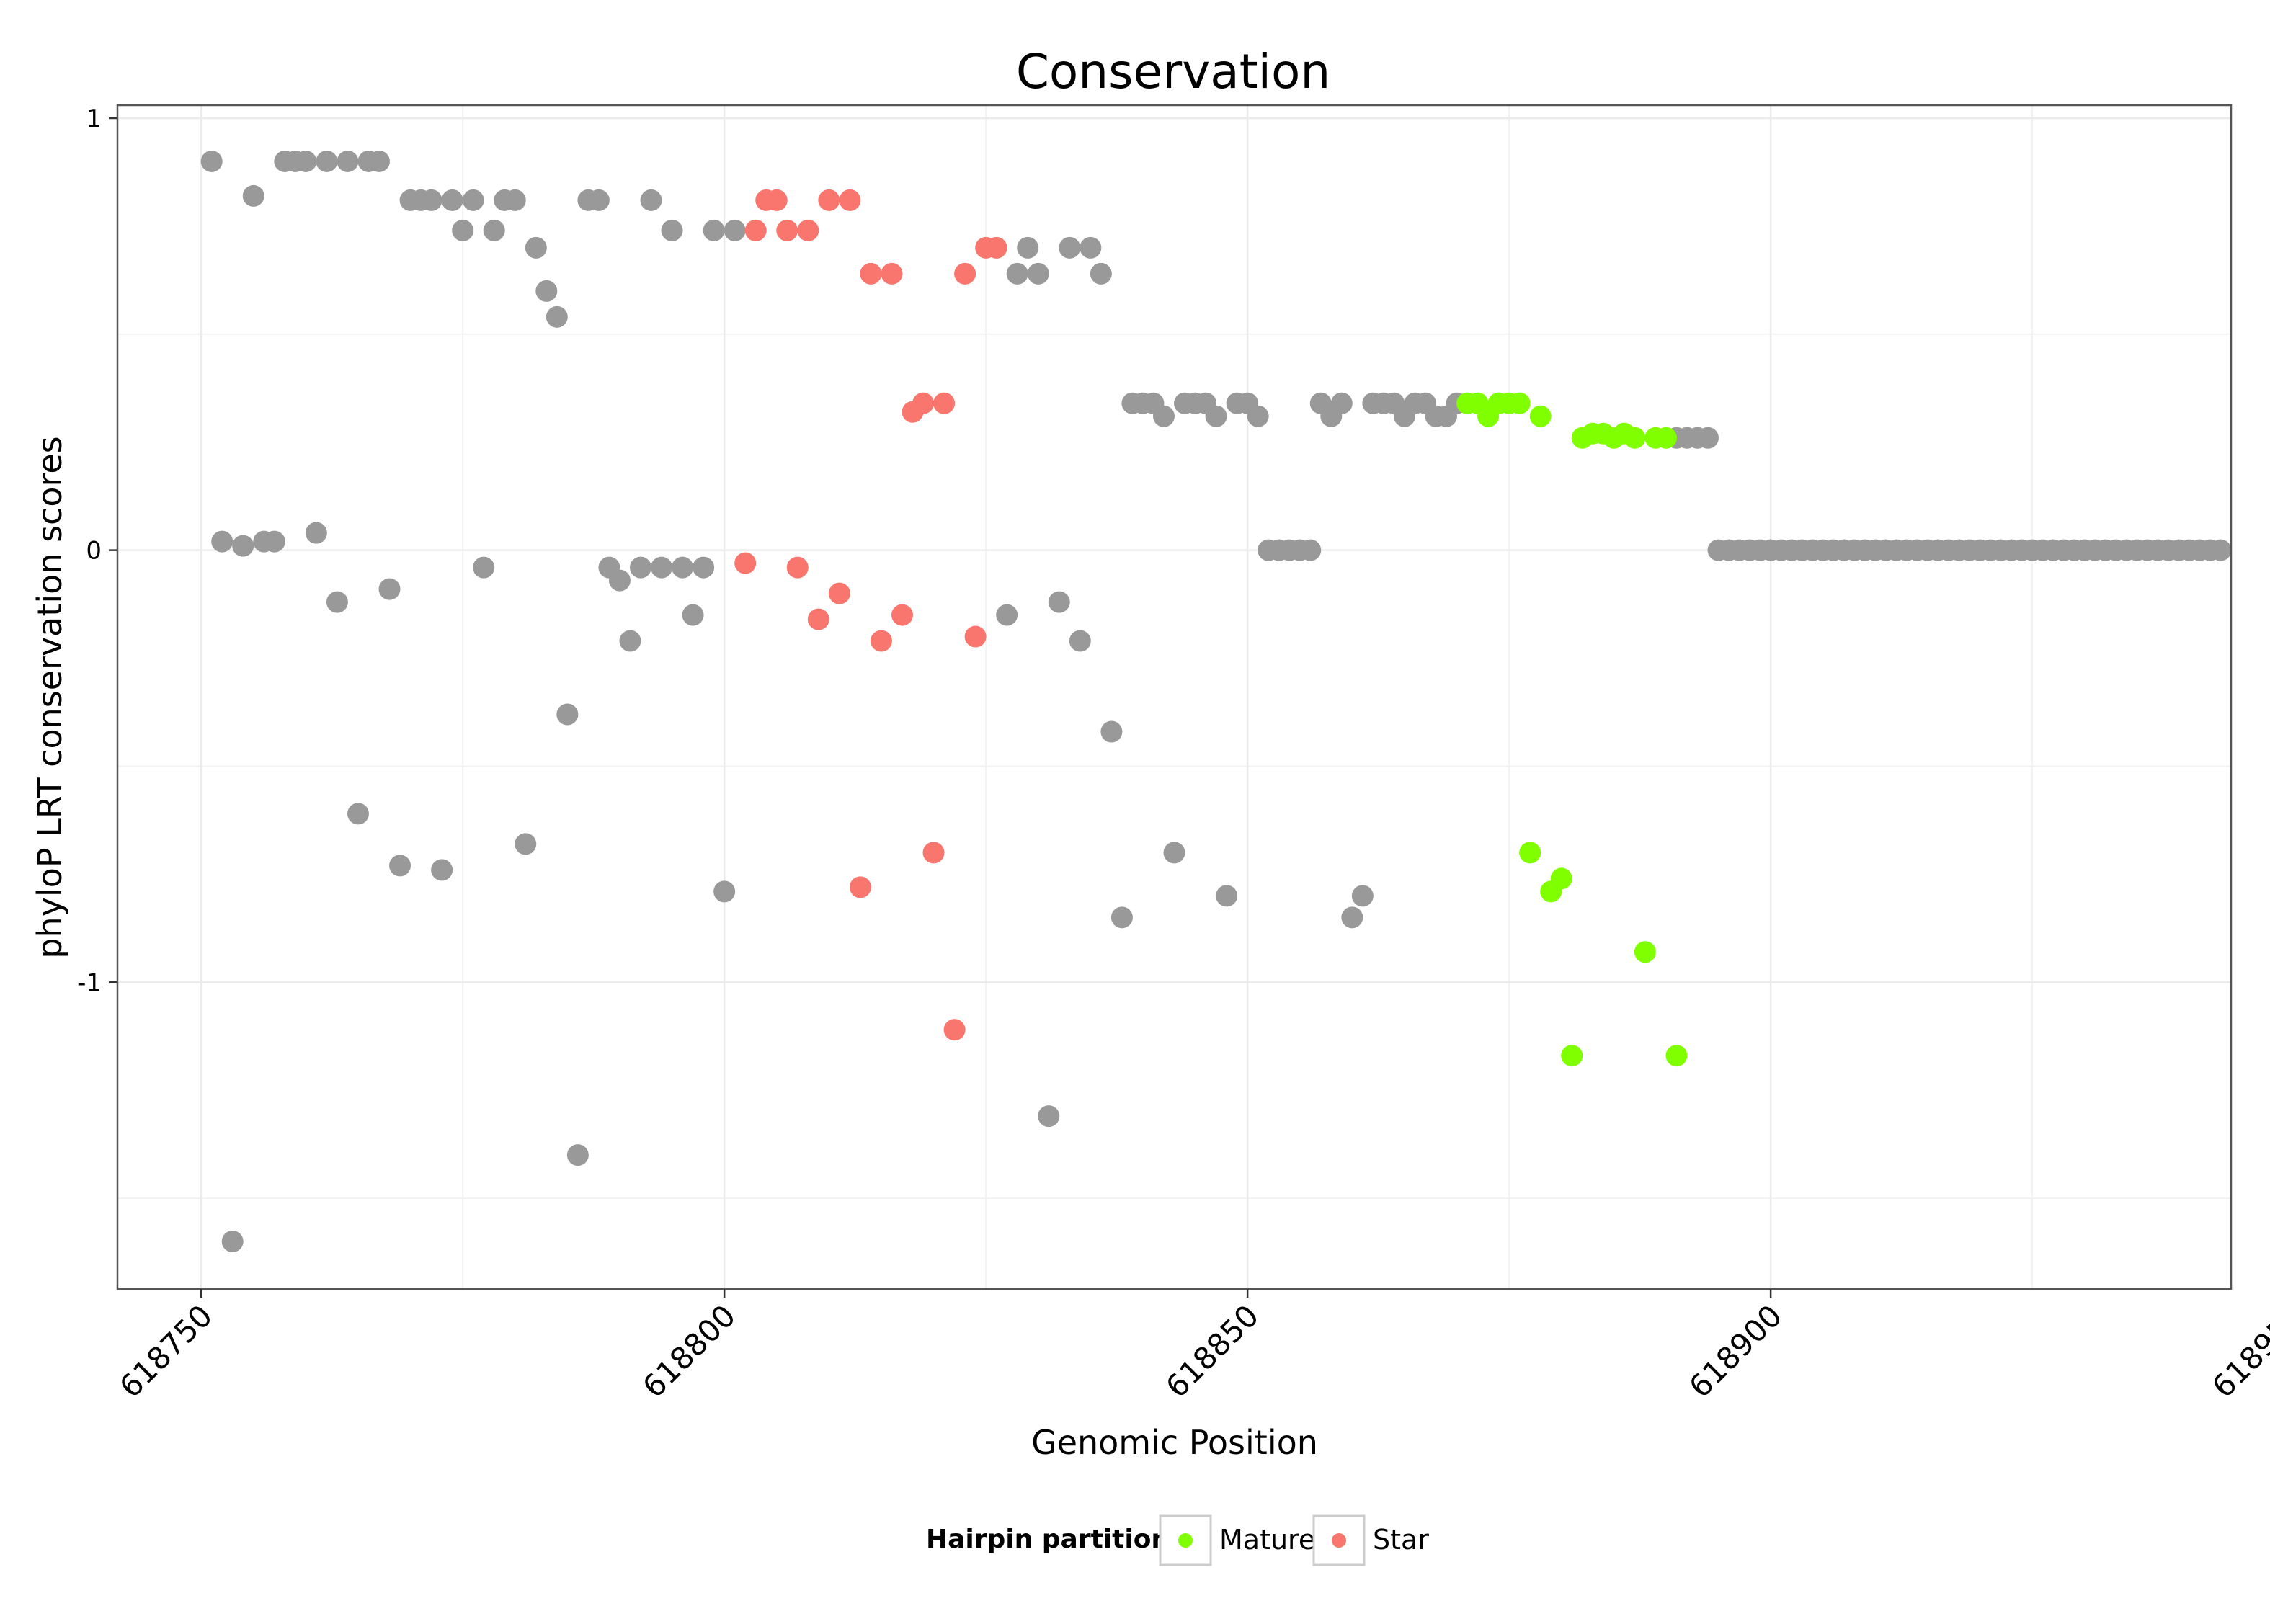 Image resolution: width=2270 pixels, height=1624 pixels. What do you see at coordinates (1339, 1541) in the screenshot?
I see `legend-swatch-star` at bounding box center [1339, 1541].